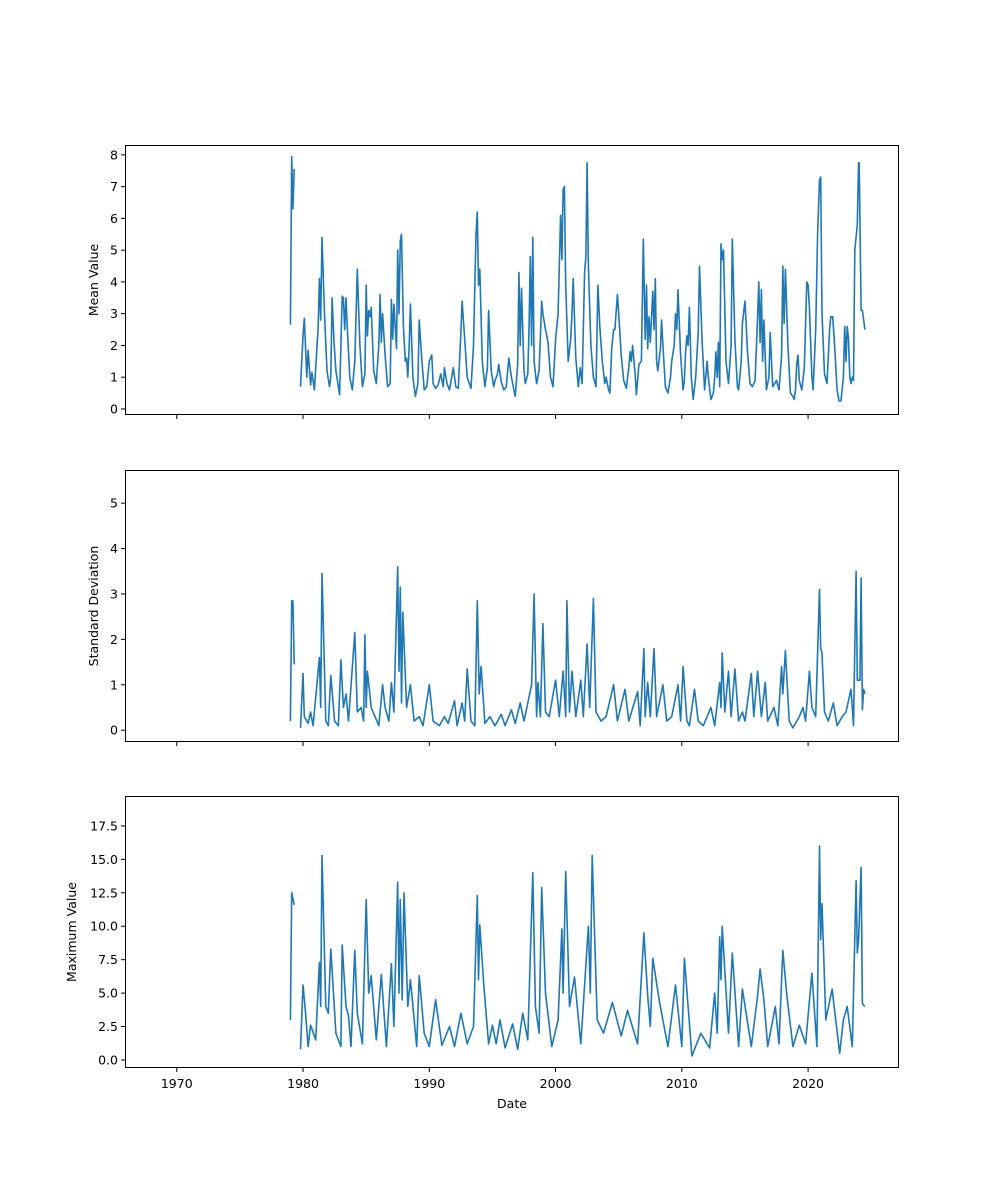 This screenshot has height=1204, width=1000. Describe the element at coordinates (808, 1083) in the screenshot. I see `x-tick-label: 2020` at that location.